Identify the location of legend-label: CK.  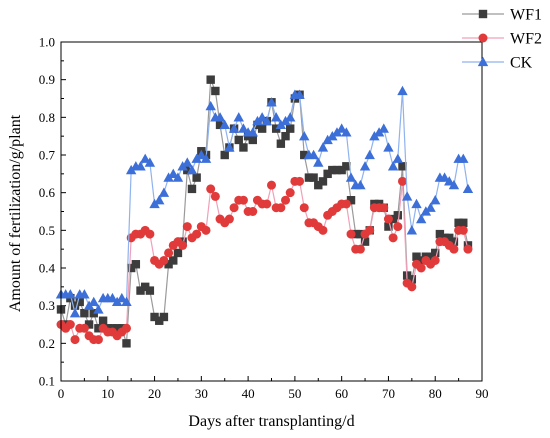
(521, 63).